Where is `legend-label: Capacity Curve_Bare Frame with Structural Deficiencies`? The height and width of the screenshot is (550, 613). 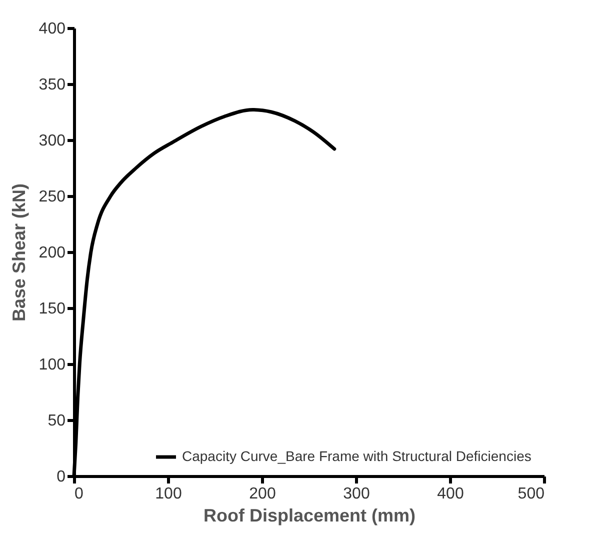 legend-label: Capacity Curve_Bare Frame with Structural Deficiencies is located at coordinates (357, 456).